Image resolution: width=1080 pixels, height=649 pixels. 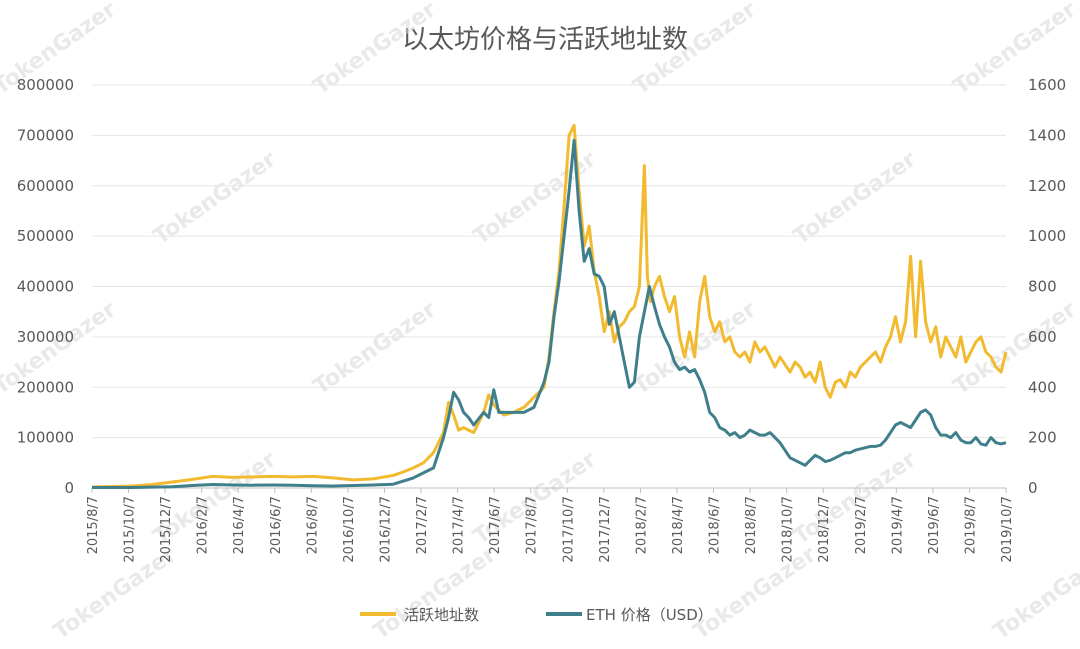 What do you see at coordinates (45, 337) in the screenshot?
I see `left-tick-label: 300000` at bounding box center [45, 337].